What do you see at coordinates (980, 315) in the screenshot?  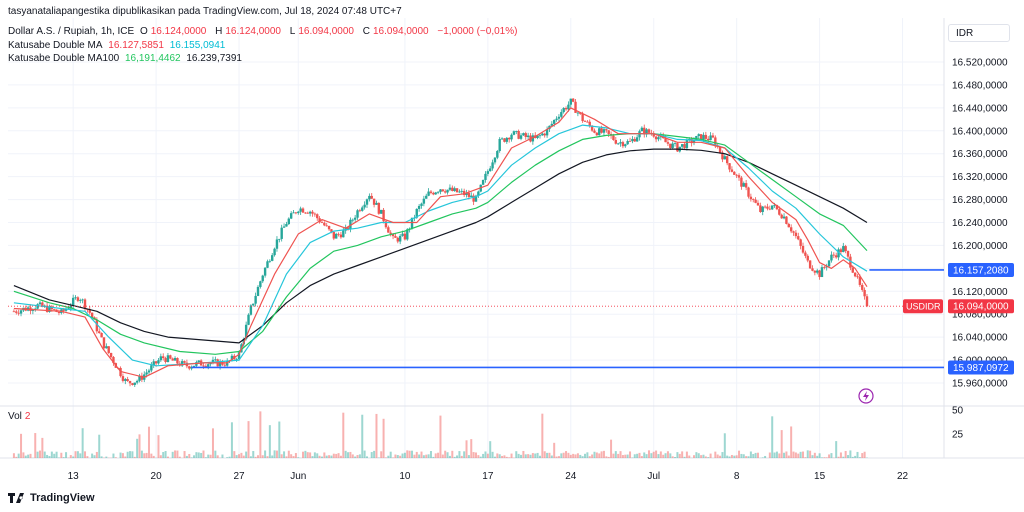 I see `price-tick-label: 16.080,0000` at bounding box center [980, 315].